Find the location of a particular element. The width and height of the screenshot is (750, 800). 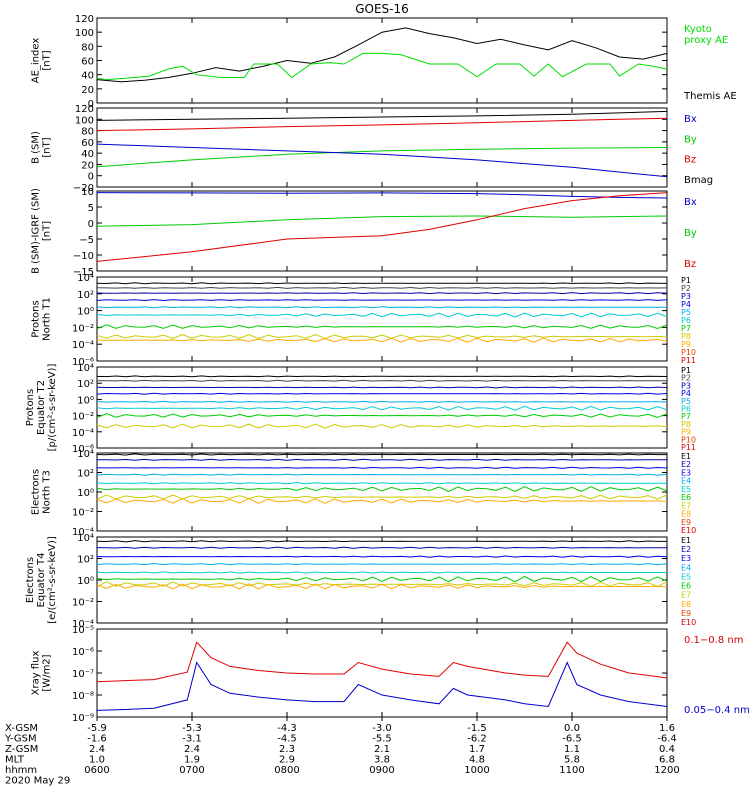

orbit-row-label: Z-GSM is located at coordinates (21, 749).